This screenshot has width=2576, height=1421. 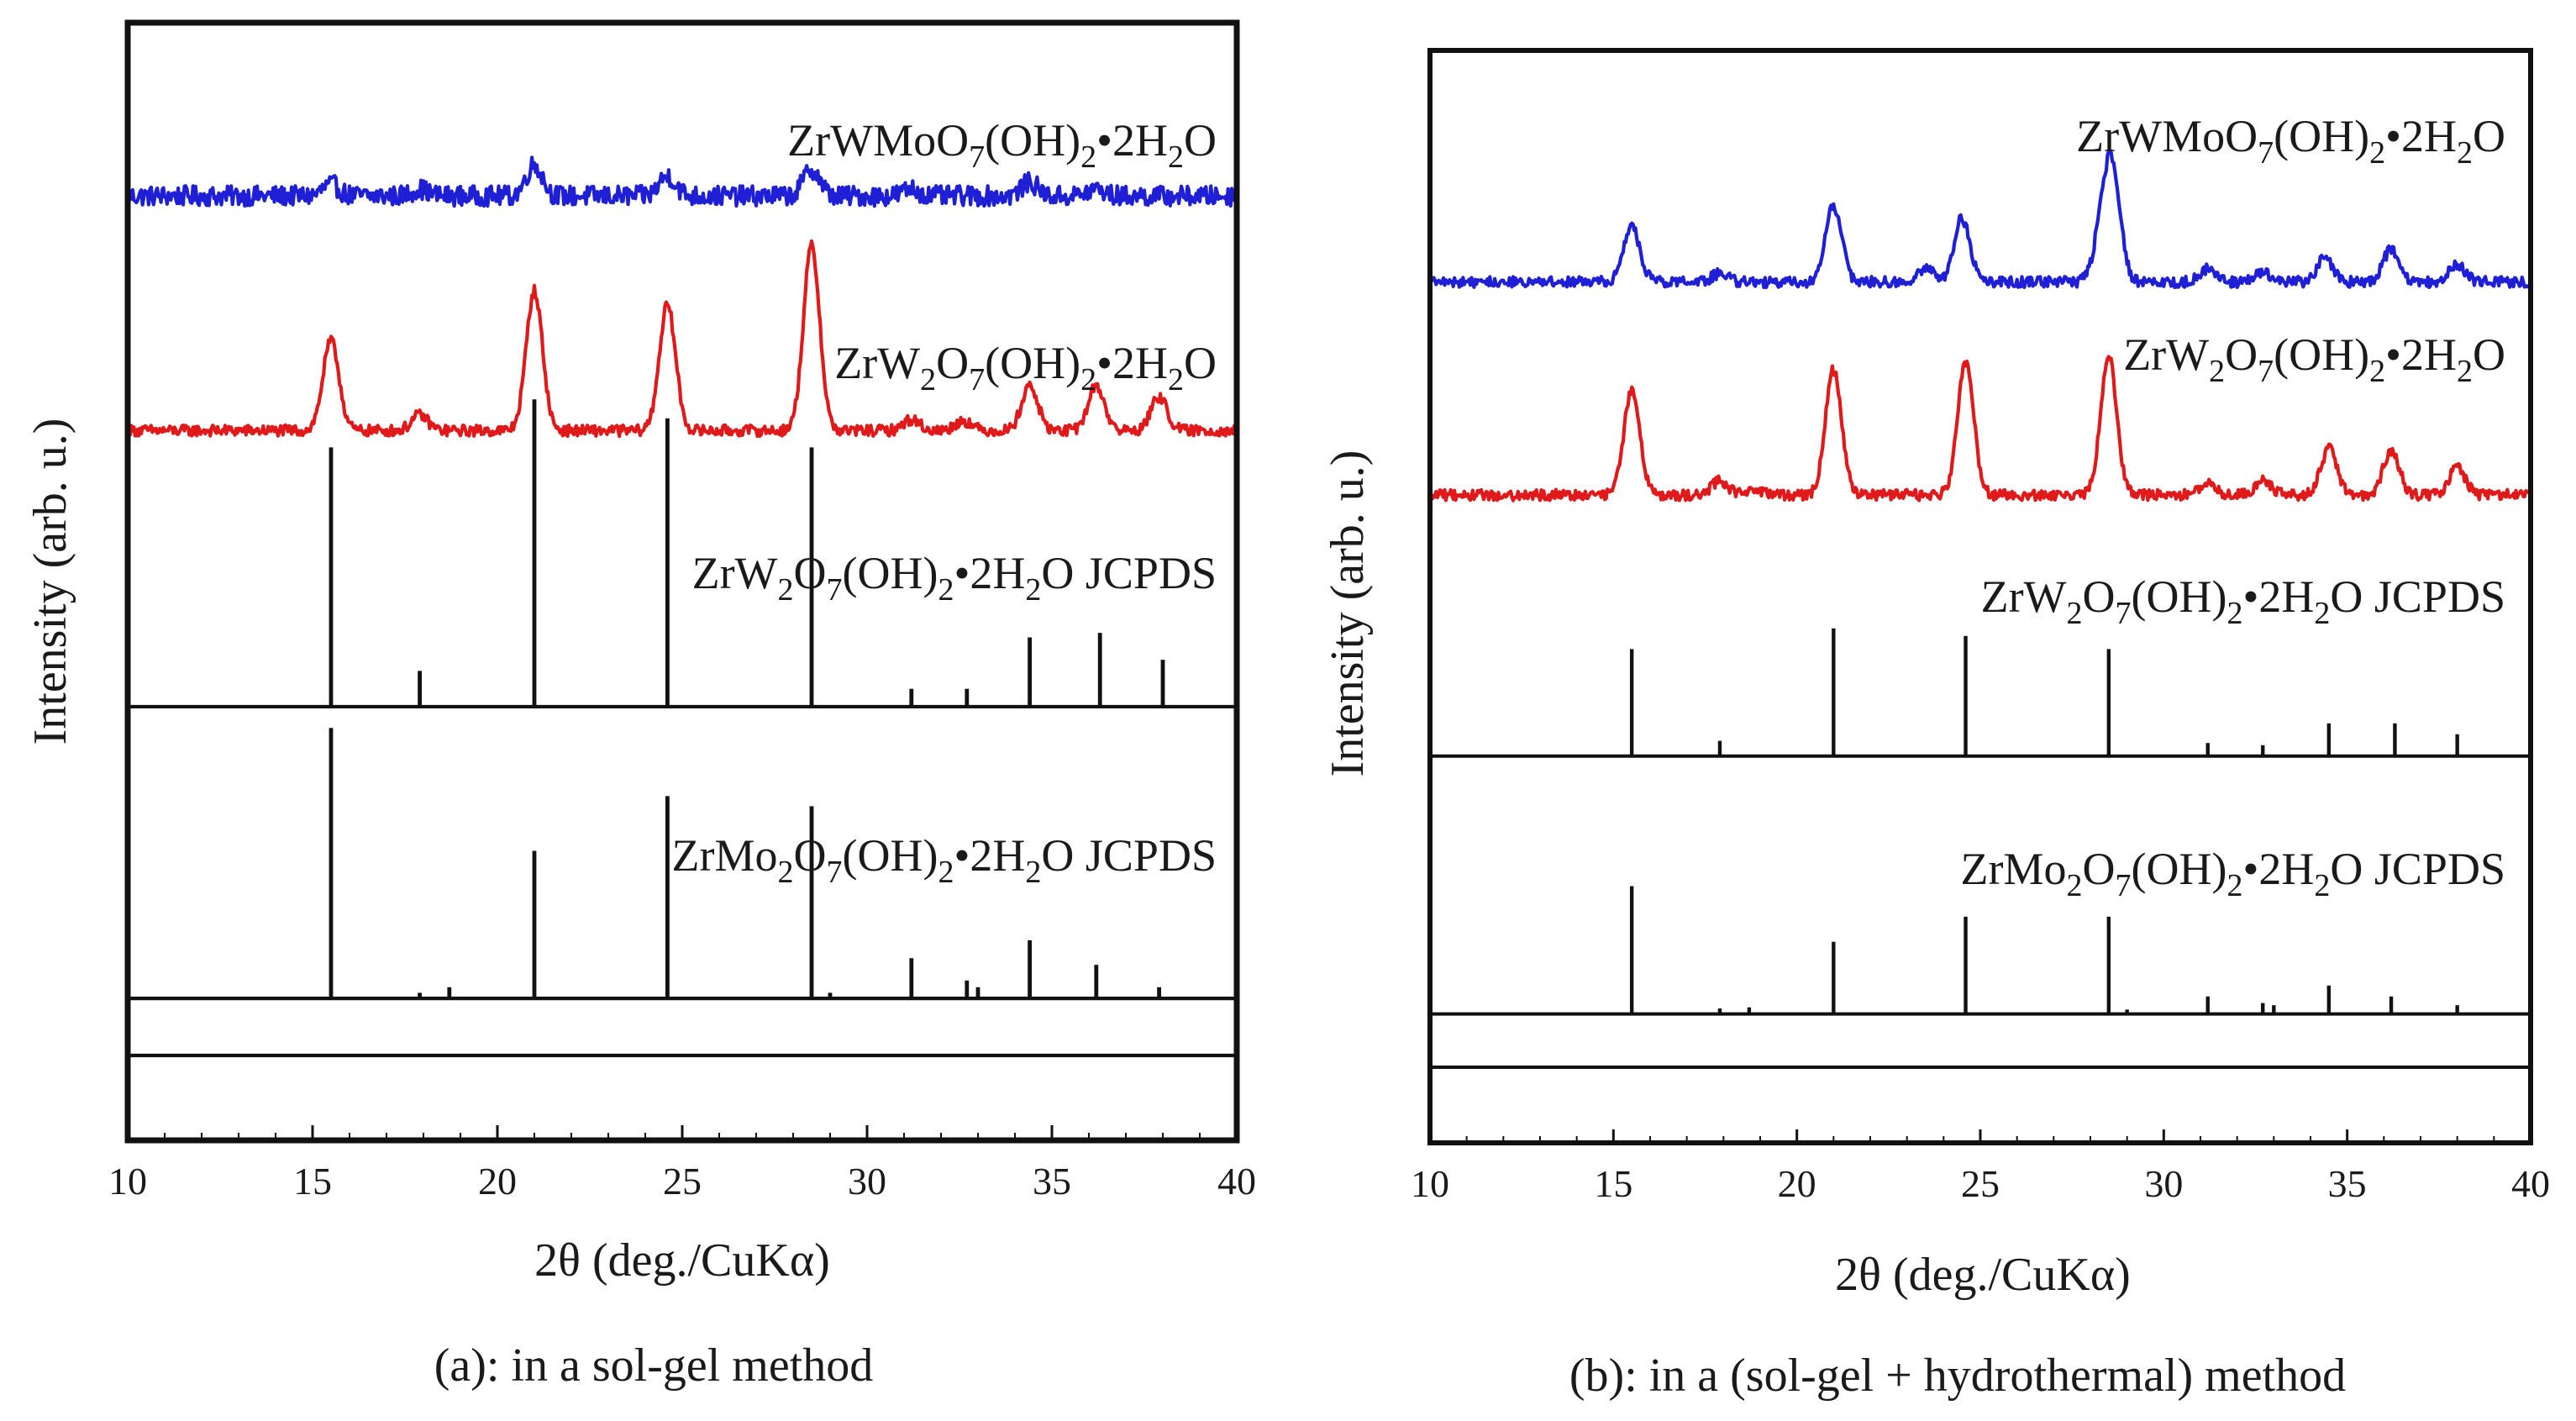 I want to click on panel-a-caption: (a): in a sol-gel method, so click(x=654, y=1365).